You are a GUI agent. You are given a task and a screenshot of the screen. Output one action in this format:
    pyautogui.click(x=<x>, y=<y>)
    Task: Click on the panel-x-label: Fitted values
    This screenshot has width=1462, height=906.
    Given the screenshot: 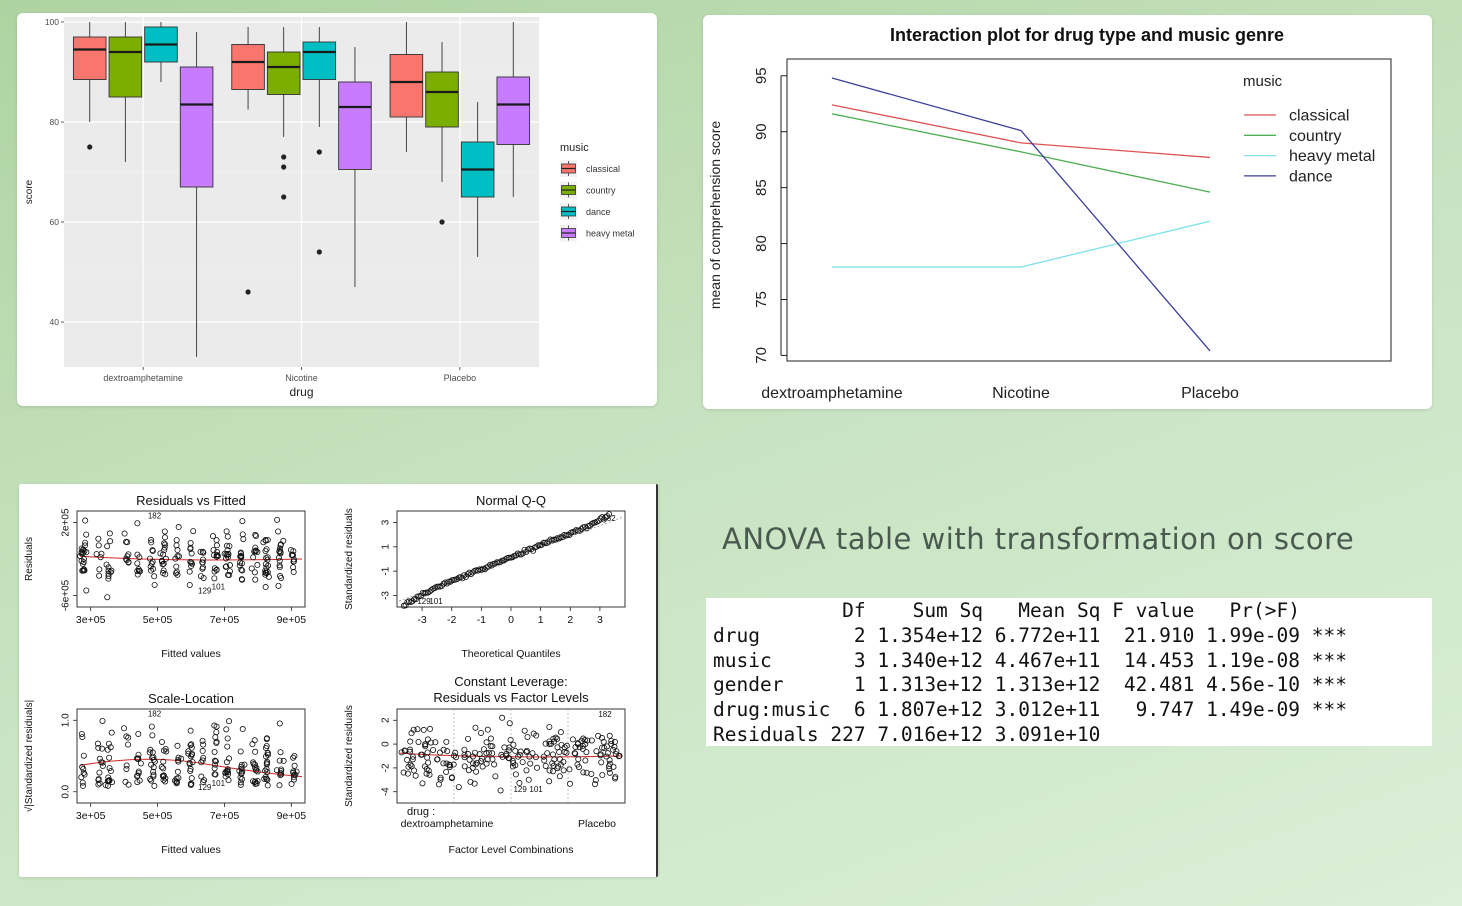 What is the action you would take?
    pyautogui.click(x=191, y=850)
    